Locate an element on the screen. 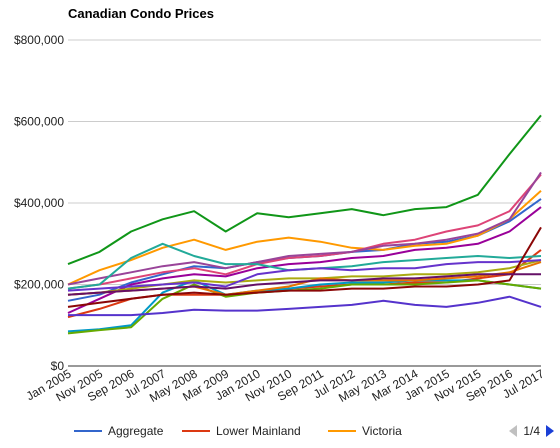 Image resolution: width=560 pixels, height=448 pixels. y-tick-label: $600,000 is located at coordinates (39, 122).